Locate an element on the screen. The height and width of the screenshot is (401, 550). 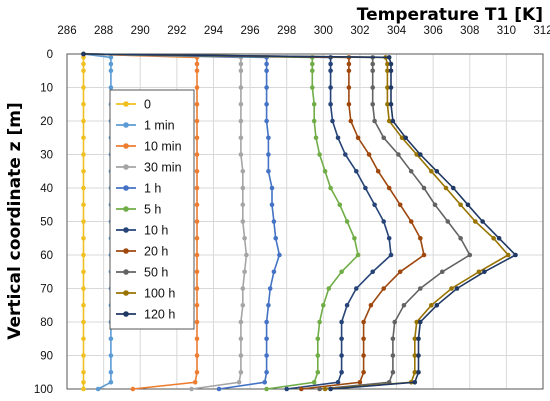
y-tick-label: 50 is located at coordinates (46, 223).